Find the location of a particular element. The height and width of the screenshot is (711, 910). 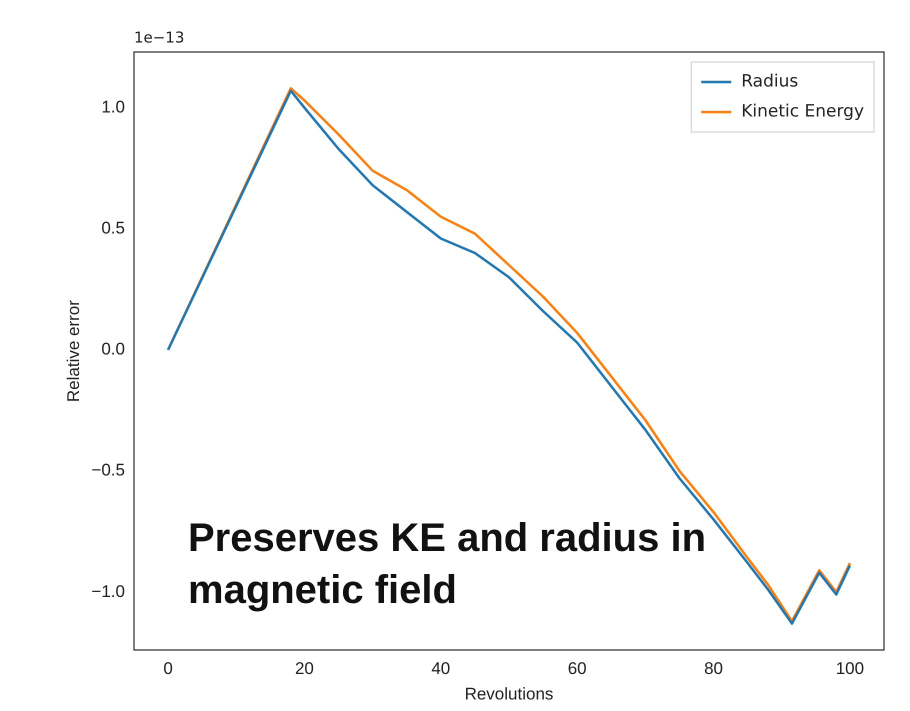

y-tick-label: 0.0 is located at coordinates (113, 349).